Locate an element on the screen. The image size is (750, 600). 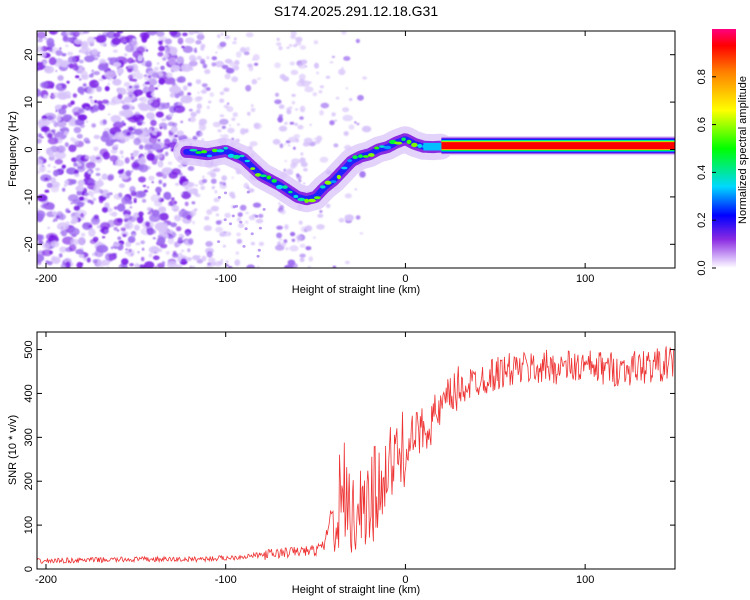
y-tick-label: -10 is located at coordinates (29, 197).